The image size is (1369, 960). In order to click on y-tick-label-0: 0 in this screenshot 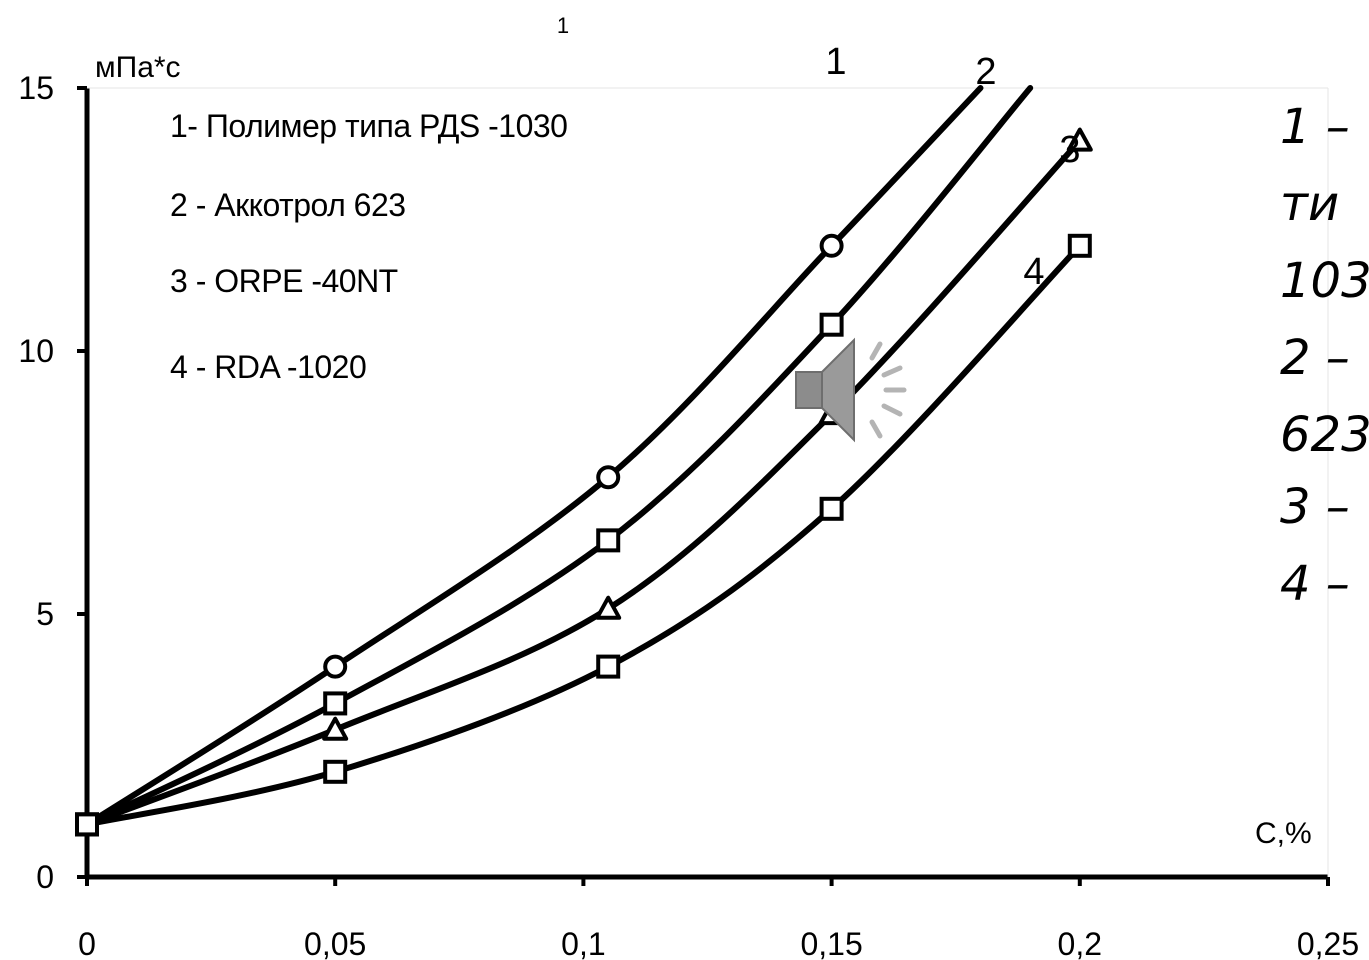, I will do `click(45, 877)`.